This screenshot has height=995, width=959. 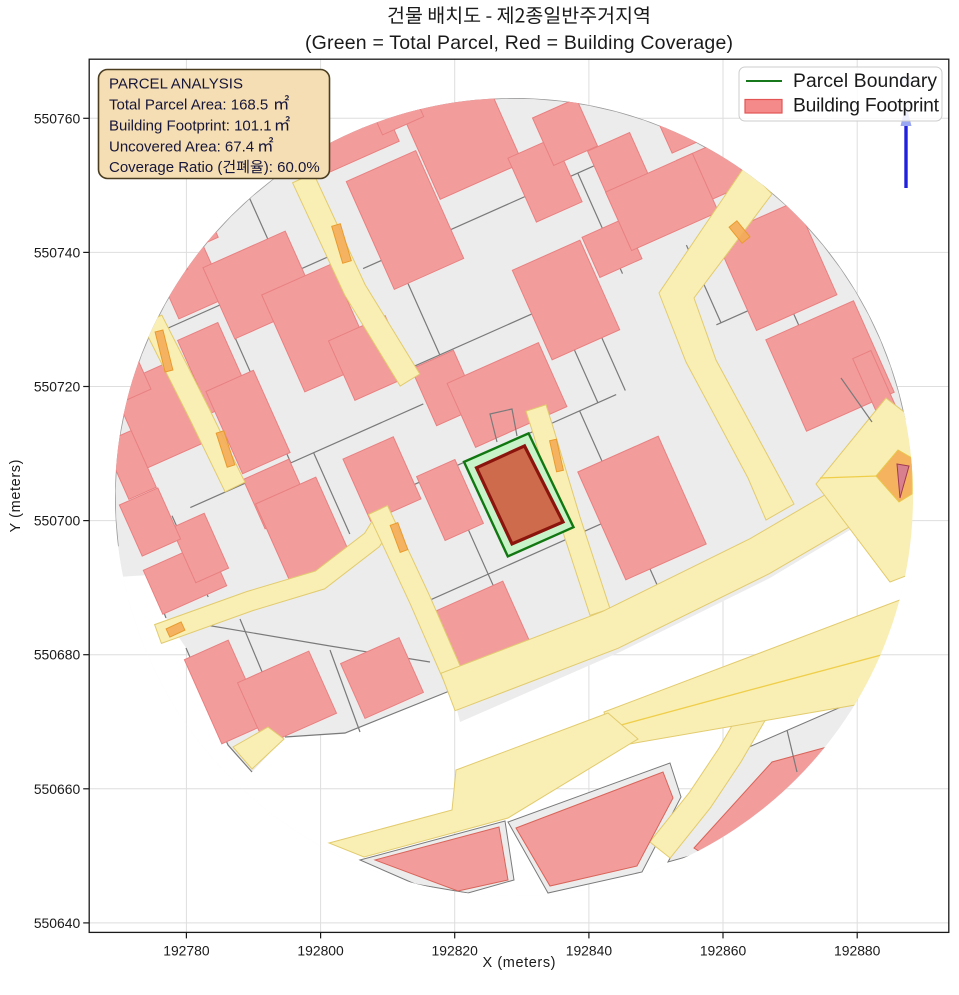 I want to click on svg-text: 192880, so click(x=857, y=950).